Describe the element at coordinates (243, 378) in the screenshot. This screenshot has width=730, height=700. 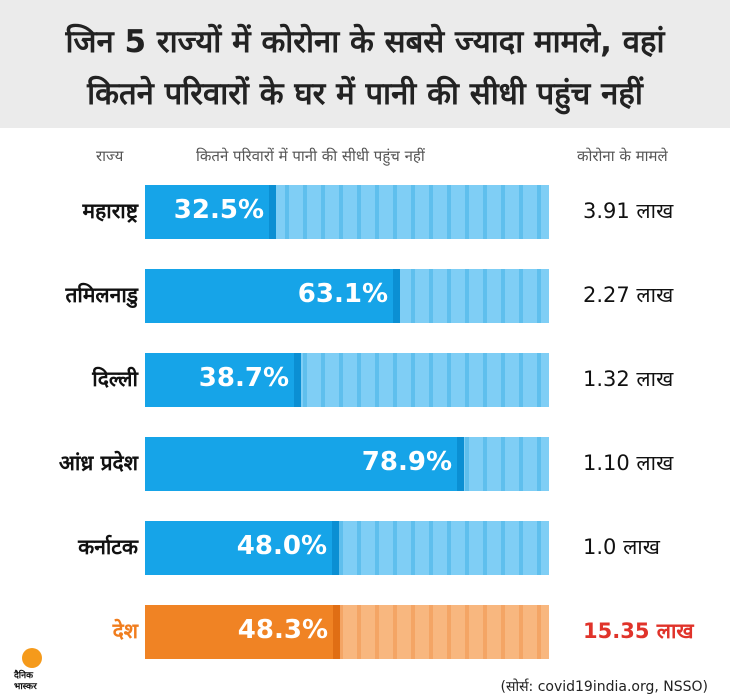
I see `bar-value-label: 38.7%` at that location.